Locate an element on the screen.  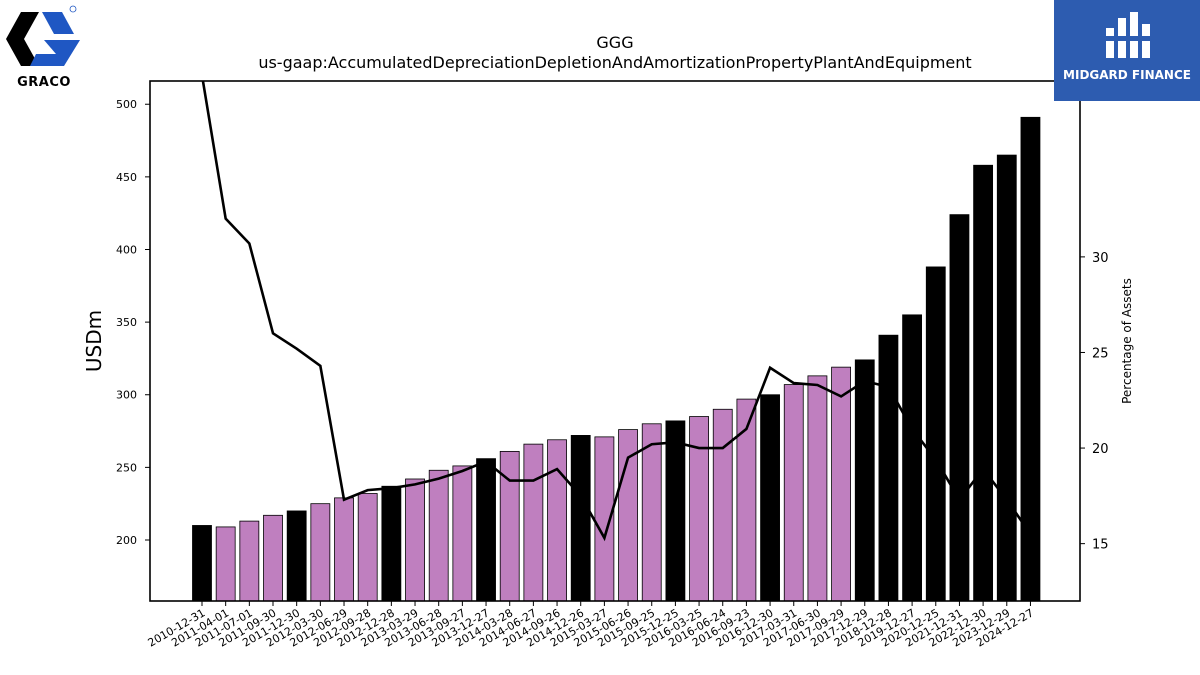
y-tick-label: 250 is located at coordinates (126, 467).